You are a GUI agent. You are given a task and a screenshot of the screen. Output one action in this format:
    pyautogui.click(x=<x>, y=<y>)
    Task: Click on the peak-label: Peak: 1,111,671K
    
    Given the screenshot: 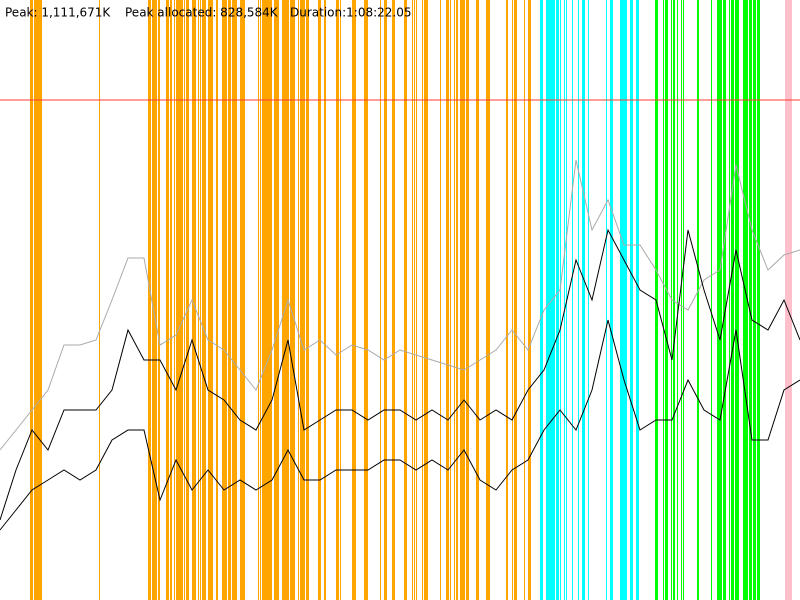 What is the action you would take?
    pyautogui.click(x=58, y=13)
    